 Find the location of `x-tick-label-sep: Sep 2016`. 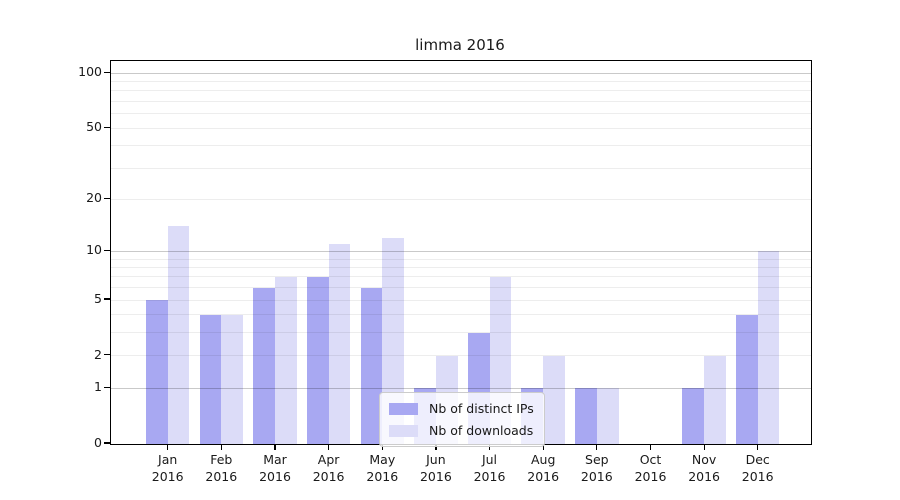

x-tick-label-sep: Sep 2016 is located at coordinates (596, 468).